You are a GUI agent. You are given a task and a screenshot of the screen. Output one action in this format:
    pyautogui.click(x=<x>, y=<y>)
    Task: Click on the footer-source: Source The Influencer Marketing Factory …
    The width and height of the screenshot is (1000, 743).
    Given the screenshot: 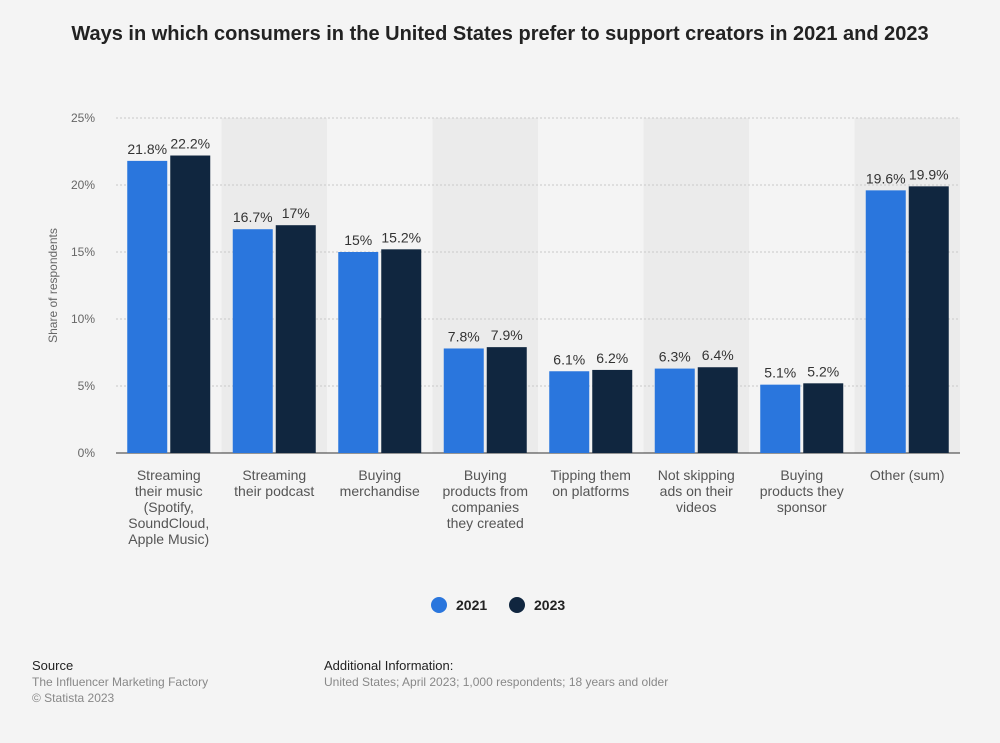 What is the action you would take?
    pyautogui.click(x=120, y=682)
    